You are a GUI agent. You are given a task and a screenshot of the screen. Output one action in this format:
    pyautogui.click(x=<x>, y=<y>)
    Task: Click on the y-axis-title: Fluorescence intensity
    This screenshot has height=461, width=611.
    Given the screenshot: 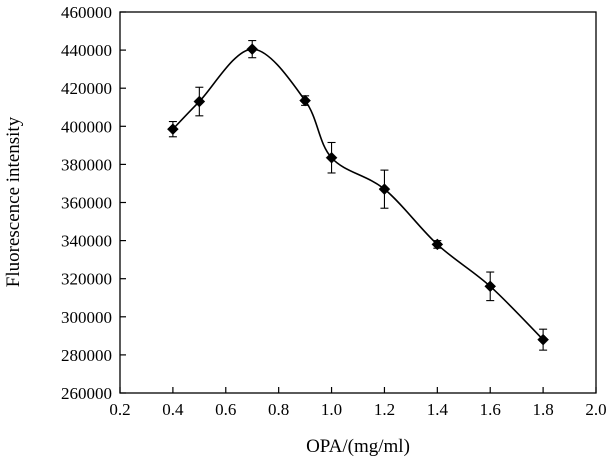 What is the action you would take?
    pyautogui.click(x=13, y=201)
    